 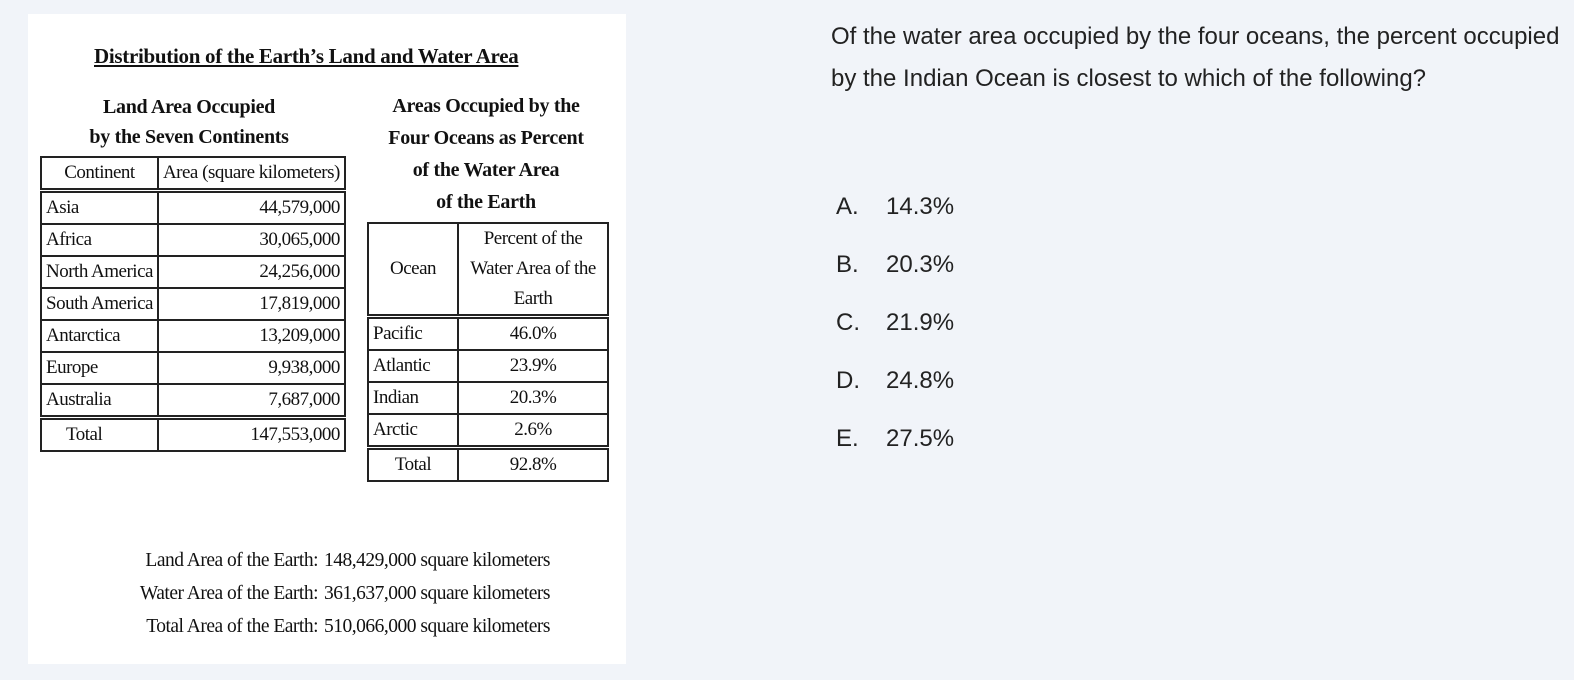 I want to click on table-row: South America 17,819,000, so click(x=193, y=304).